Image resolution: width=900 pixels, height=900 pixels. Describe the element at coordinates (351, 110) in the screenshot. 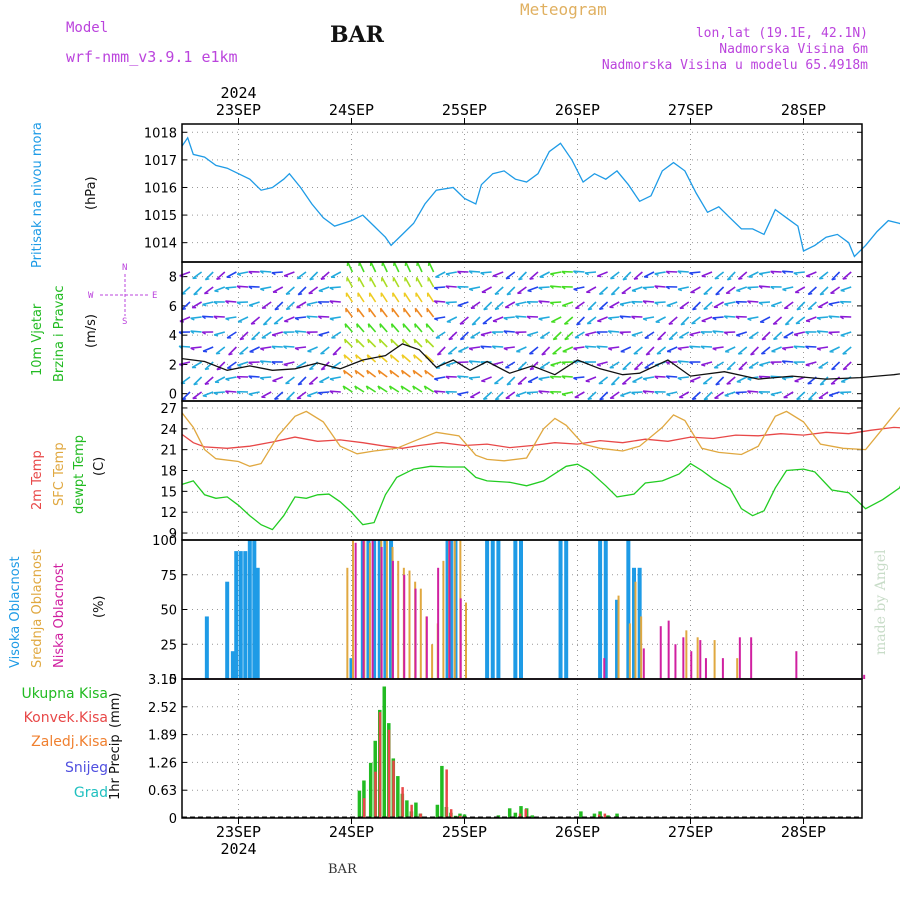

I see `date-label-top: 24SEP` at that location.